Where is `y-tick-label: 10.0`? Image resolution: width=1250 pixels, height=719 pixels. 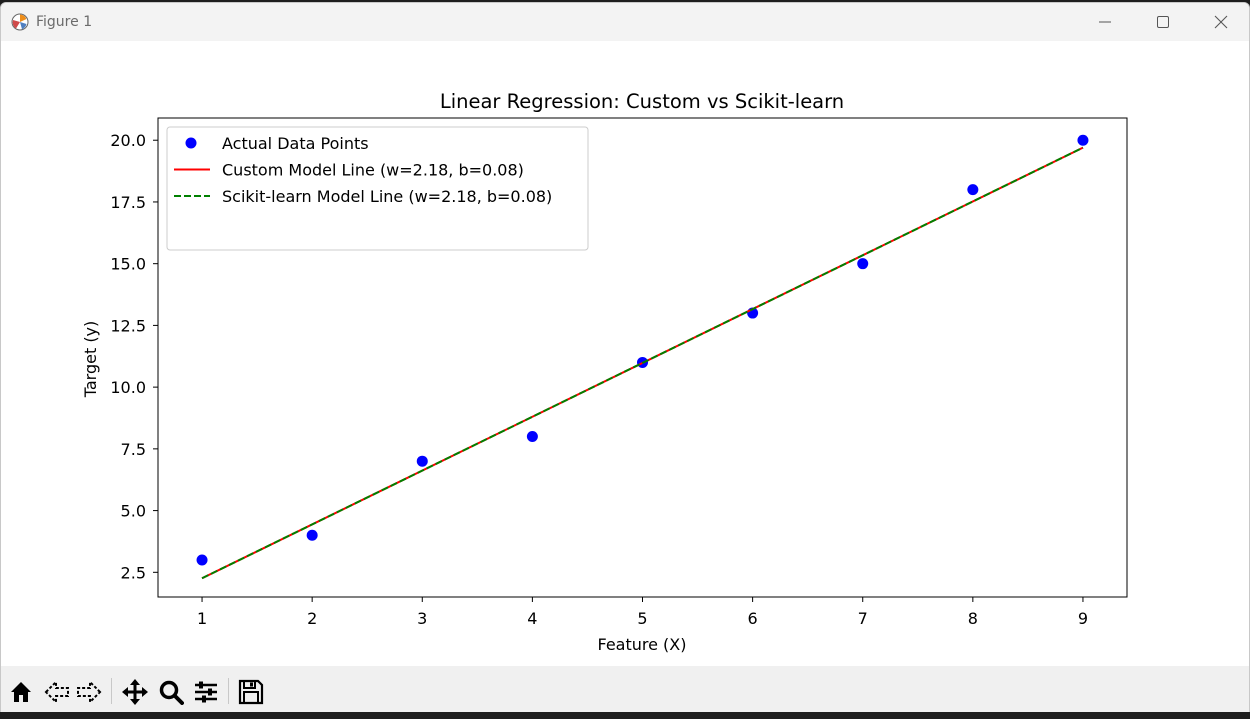 y-tick-label: 10.0 is located at coordinates (128, 387).